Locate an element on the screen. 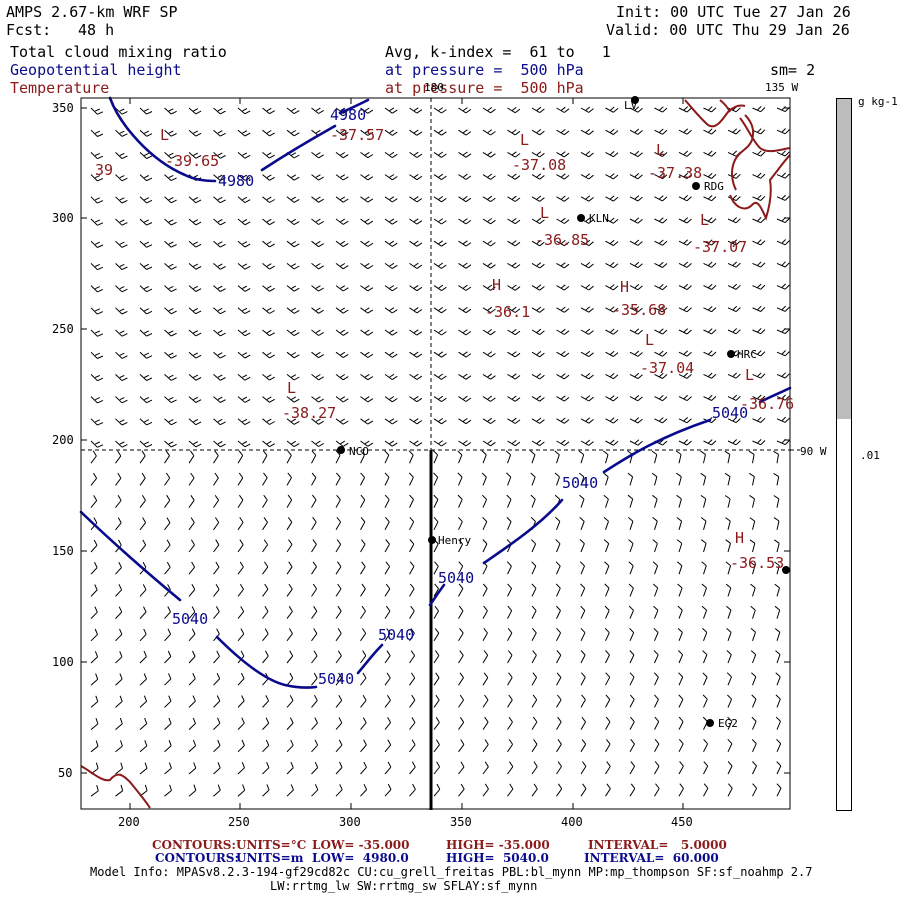 The height and width of the screenshot is (900, 900). footer-temp-low: LOW= -35.000 is located at coordinates (361, 845).